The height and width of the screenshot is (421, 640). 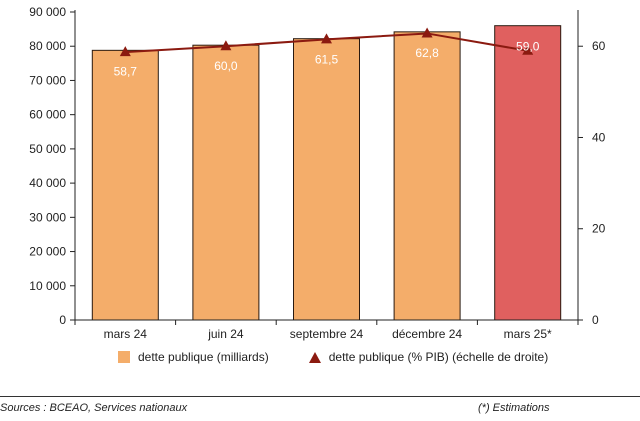 I want to click on y-left-tick-label: 60 000, so click(x=47, y=115).